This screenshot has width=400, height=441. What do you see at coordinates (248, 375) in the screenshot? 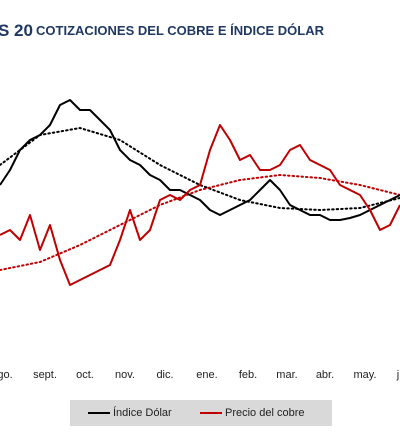
I see `x-tick-label: feb.` at bounding box center [248, 375].